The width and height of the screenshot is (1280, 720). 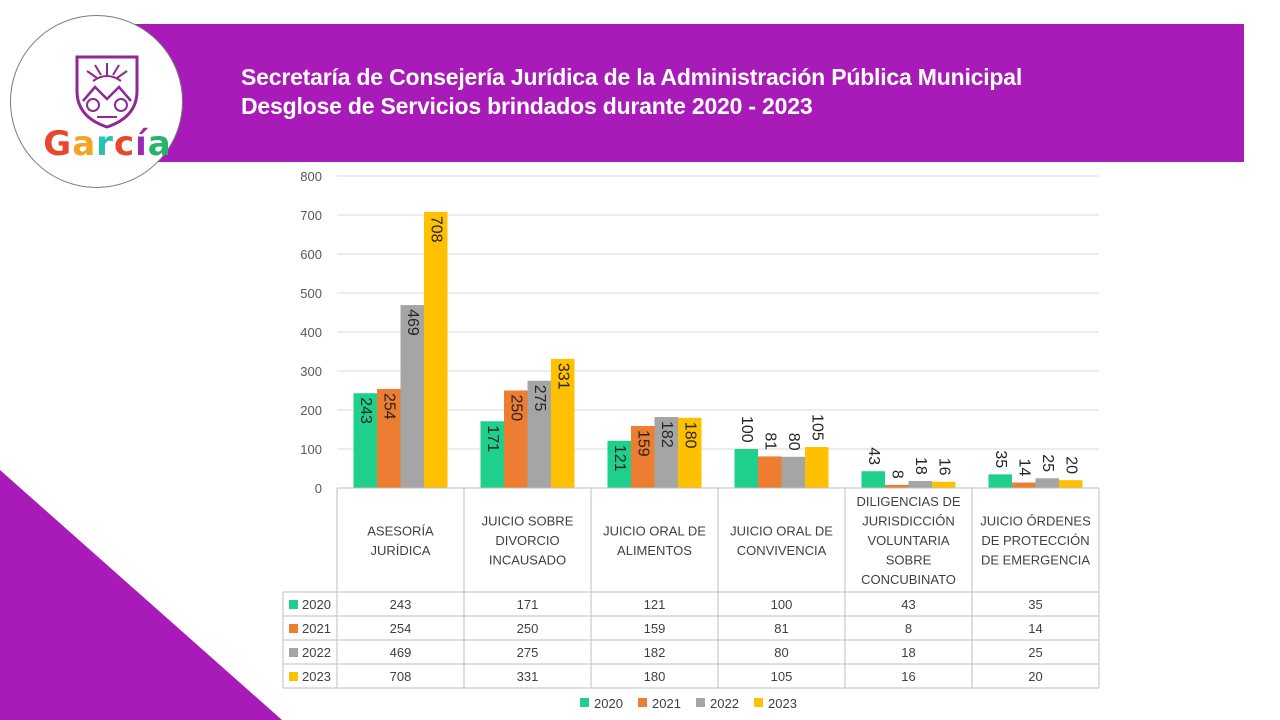 What do you see at coordinates (528, 604) in the screenshot?
I see `table-cell: 171` at bounding box center [528, 604].